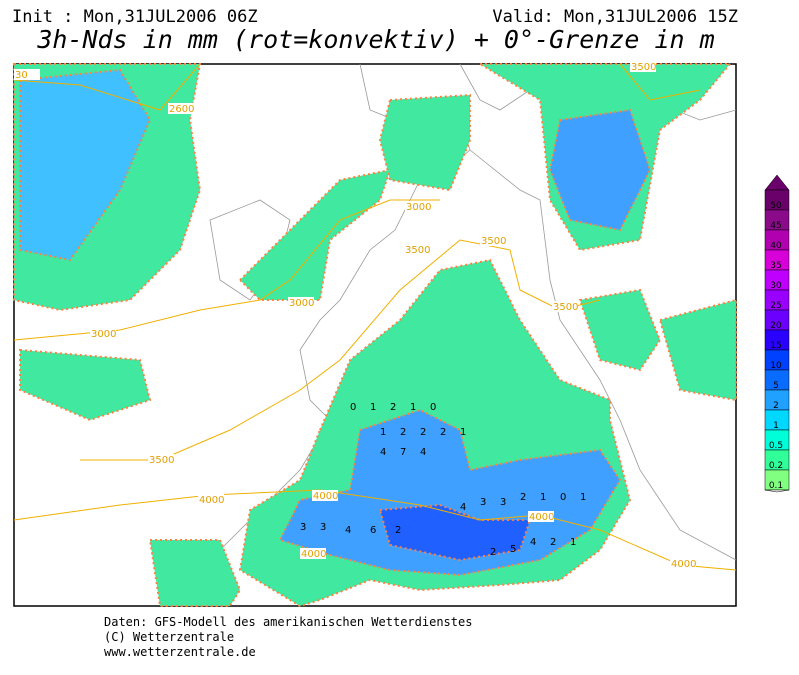 The image size is (799, 675). I want to click on legend-label: 40, so click(776, 246).